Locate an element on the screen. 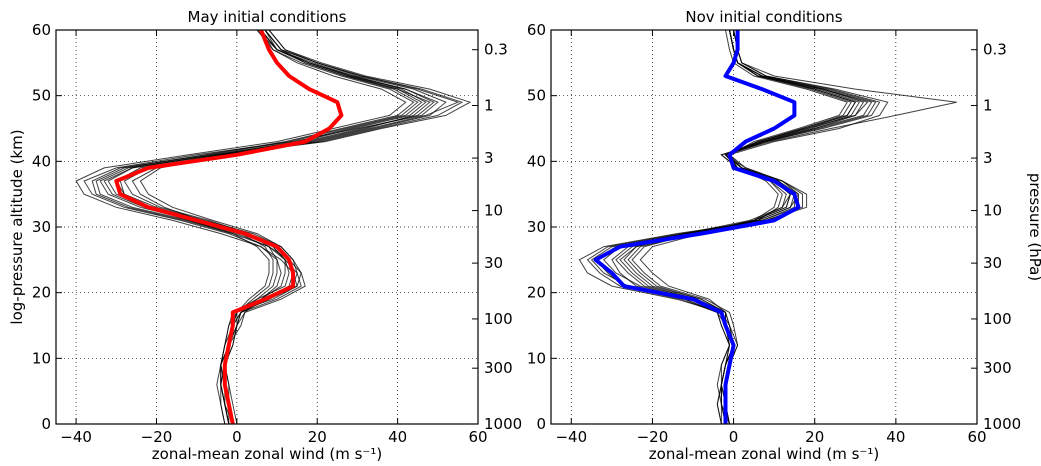 This screenshot has height=466, width=1041. chart-title: Nov initial conditions is located at coordinates (763, 17).